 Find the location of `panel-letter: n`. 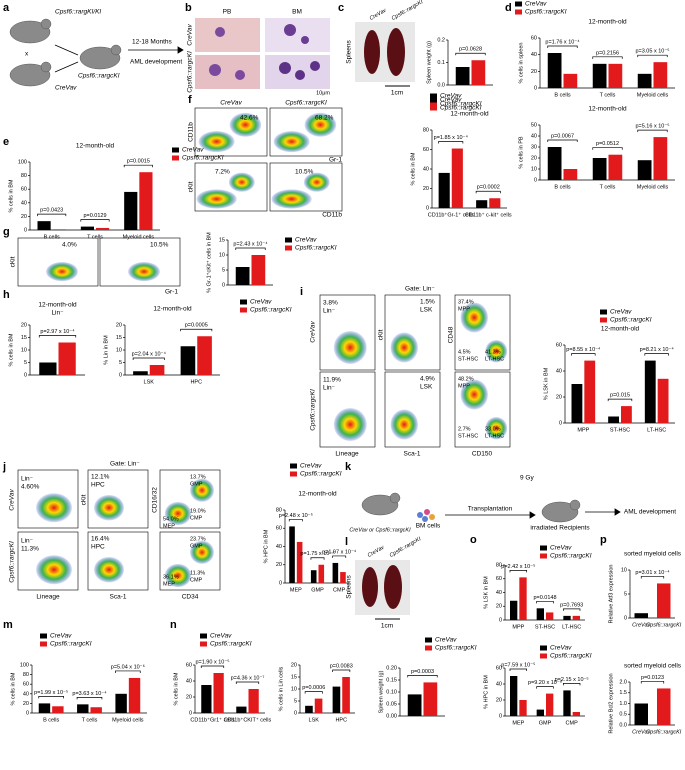

panel-letter: n is located at coordinates (173, 625).